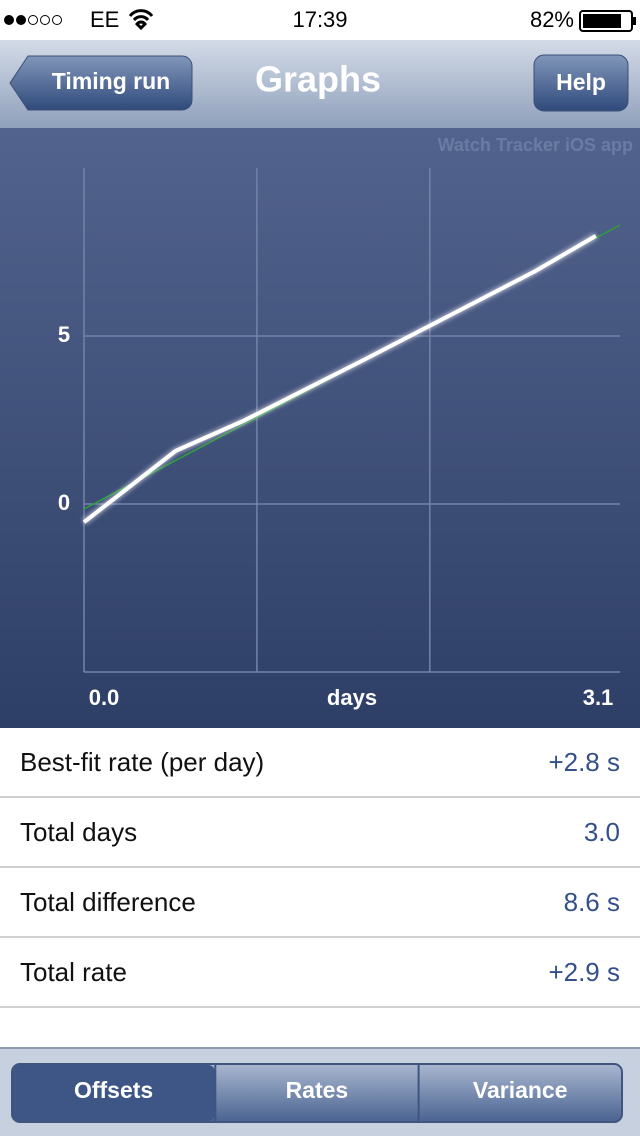 Image resolution: width=640 pixels, height=1136 pixels. What do you see at coordinates (607, 21) in the screenshot?
I see `battery-icon` at bounding box center [607, 21].